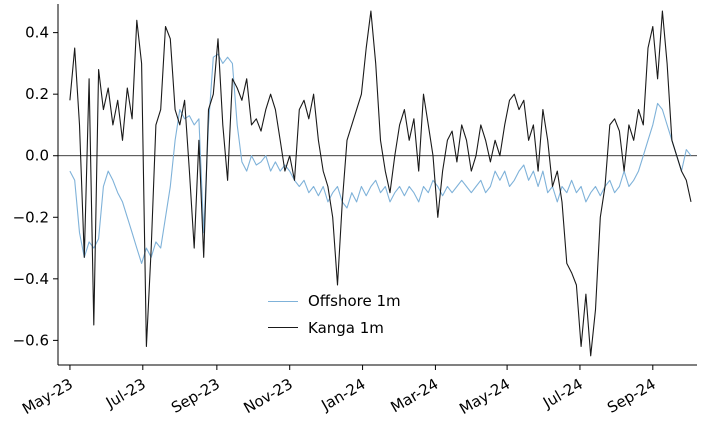 The height and width of the screenshot is (433, 705). I want to click on y-tick-label: 0.4, so click(37, 33).